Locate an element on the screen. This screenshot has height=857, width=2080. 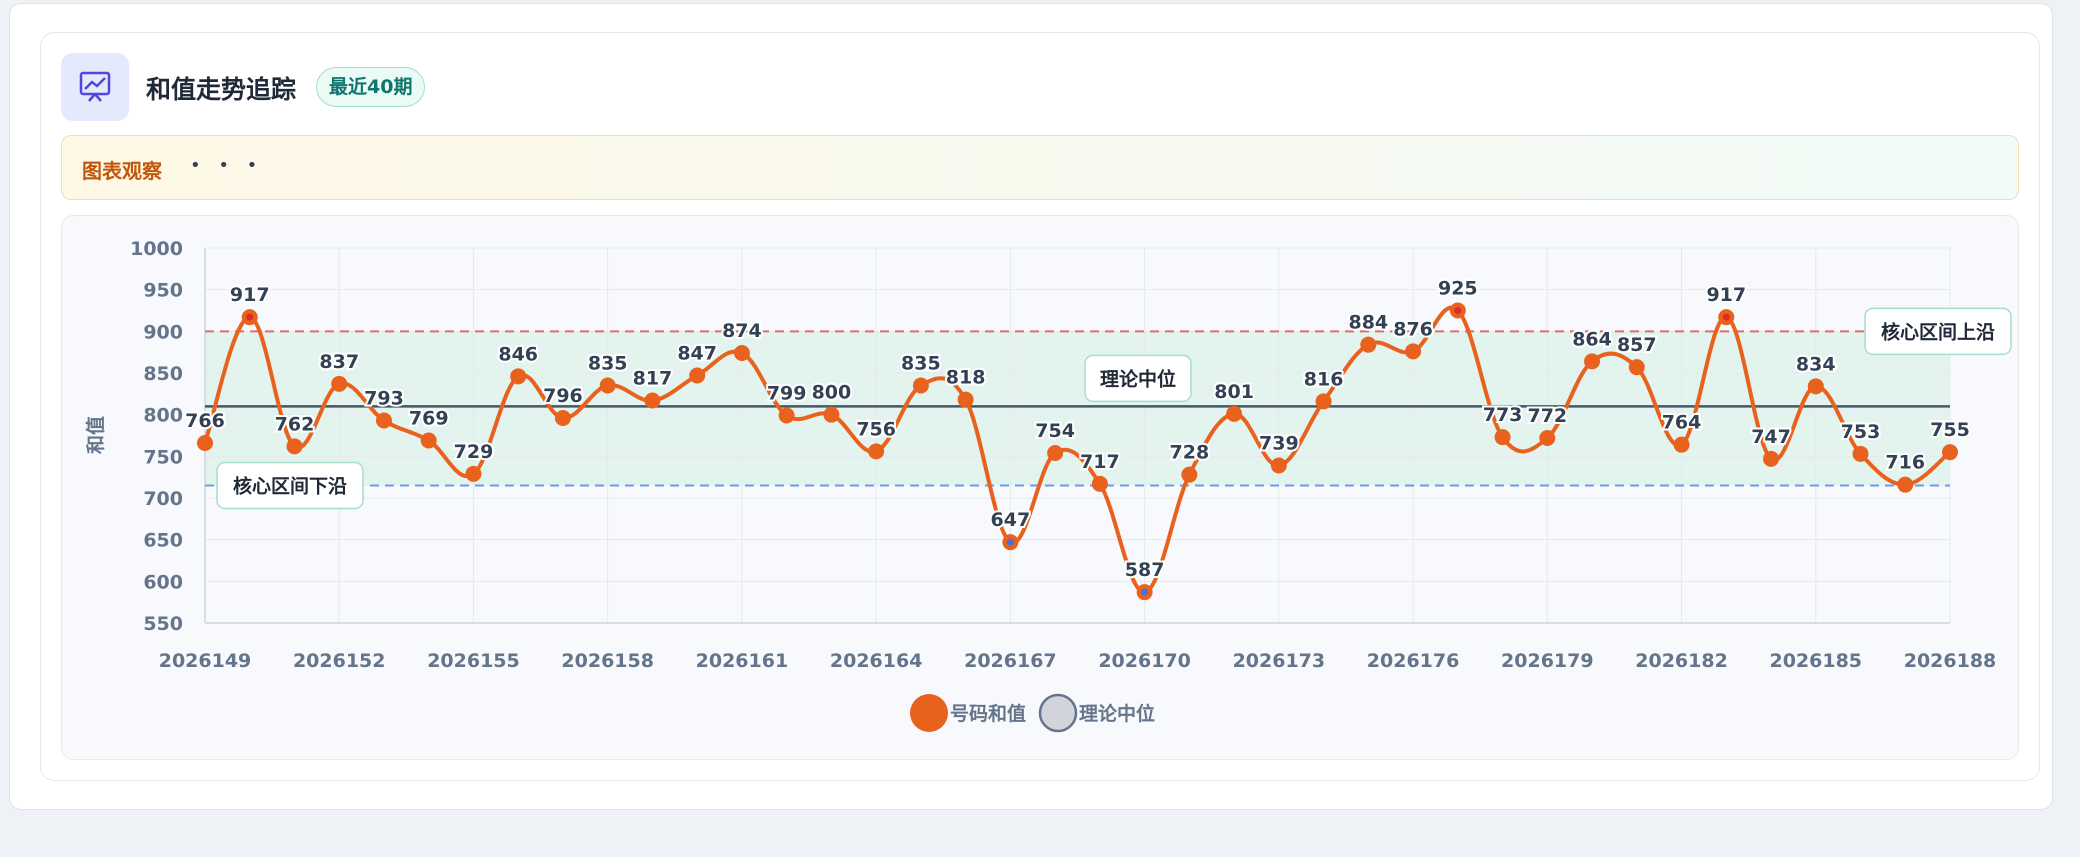
value-label: 847 is located at coordinates (697, 354).